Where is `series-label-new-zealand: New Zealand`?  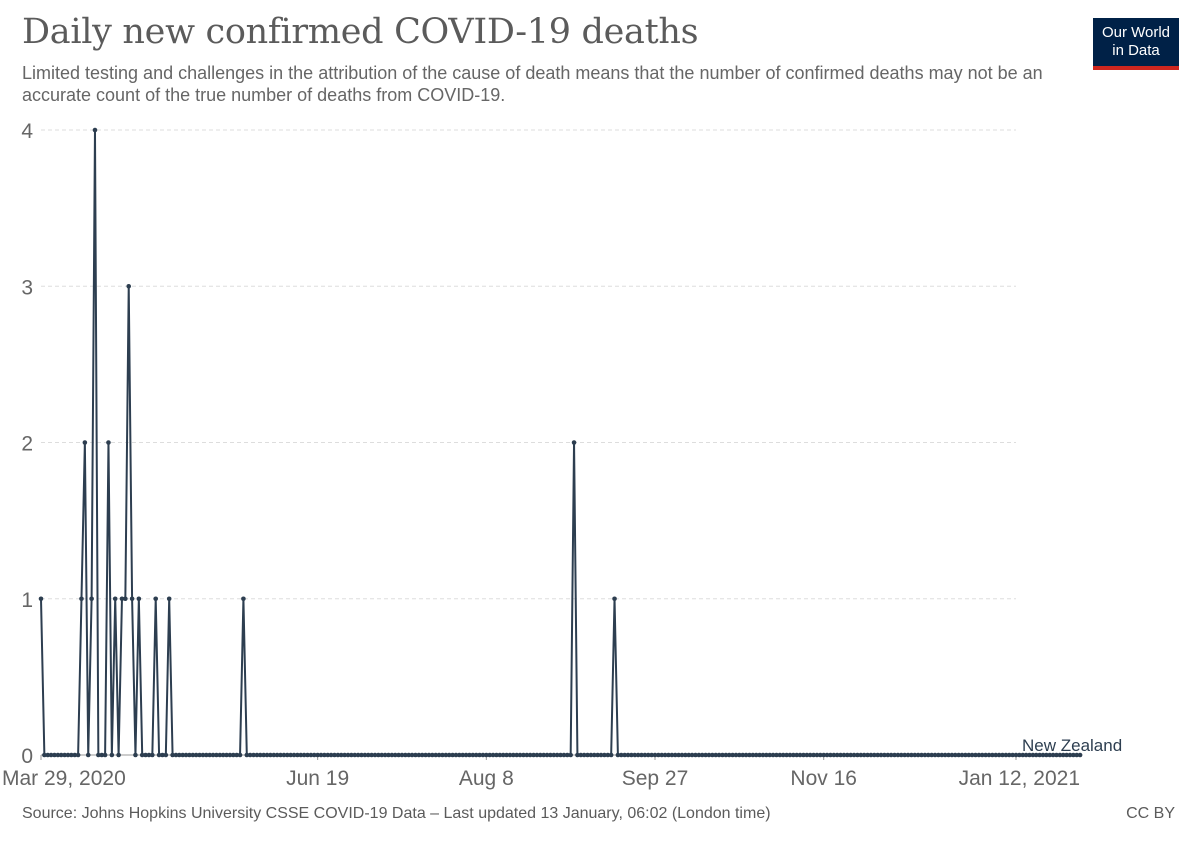
series-label-new-zealand: New Zealand is located at coordinates (1072, 745).